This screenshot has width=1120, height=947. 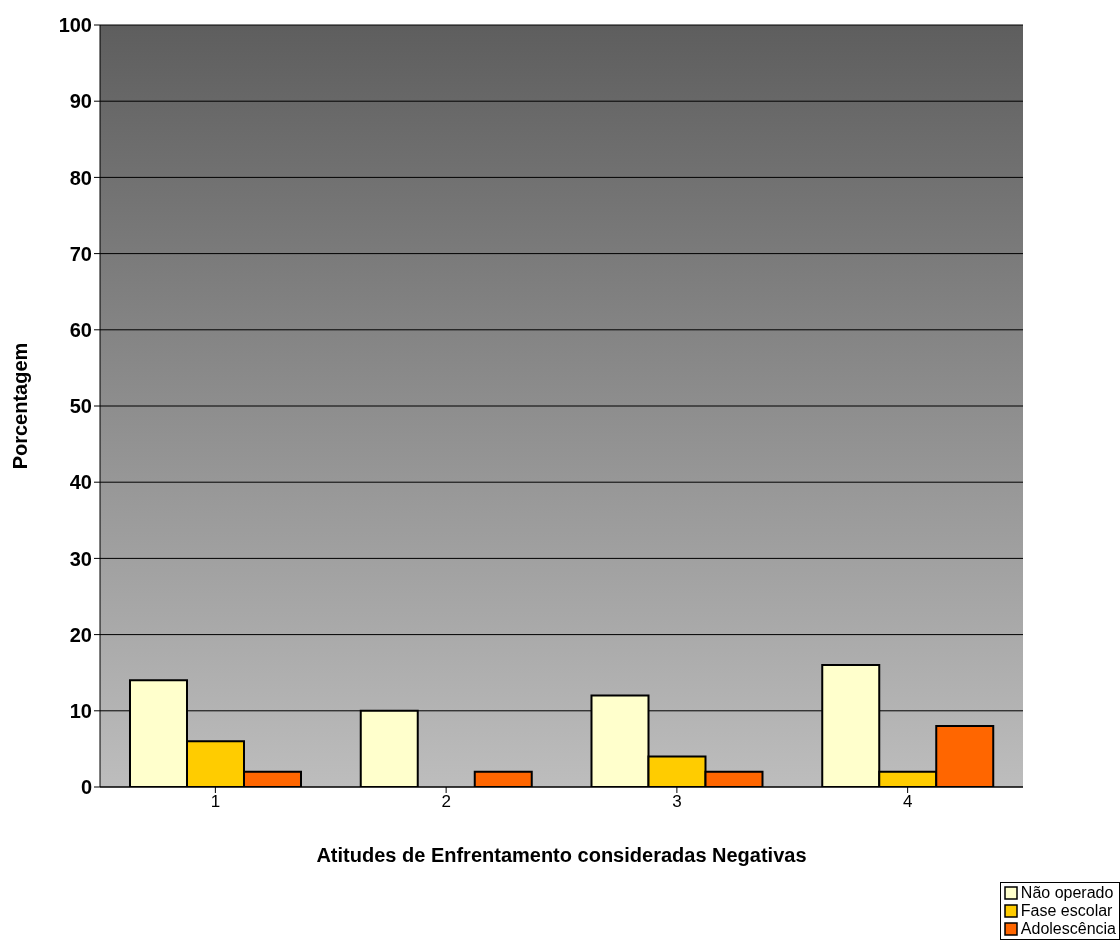 What do you see at coordinates (75, 25) in the screenshot?
I see `y-tick-label: 100` at bounding box center [75, 25].